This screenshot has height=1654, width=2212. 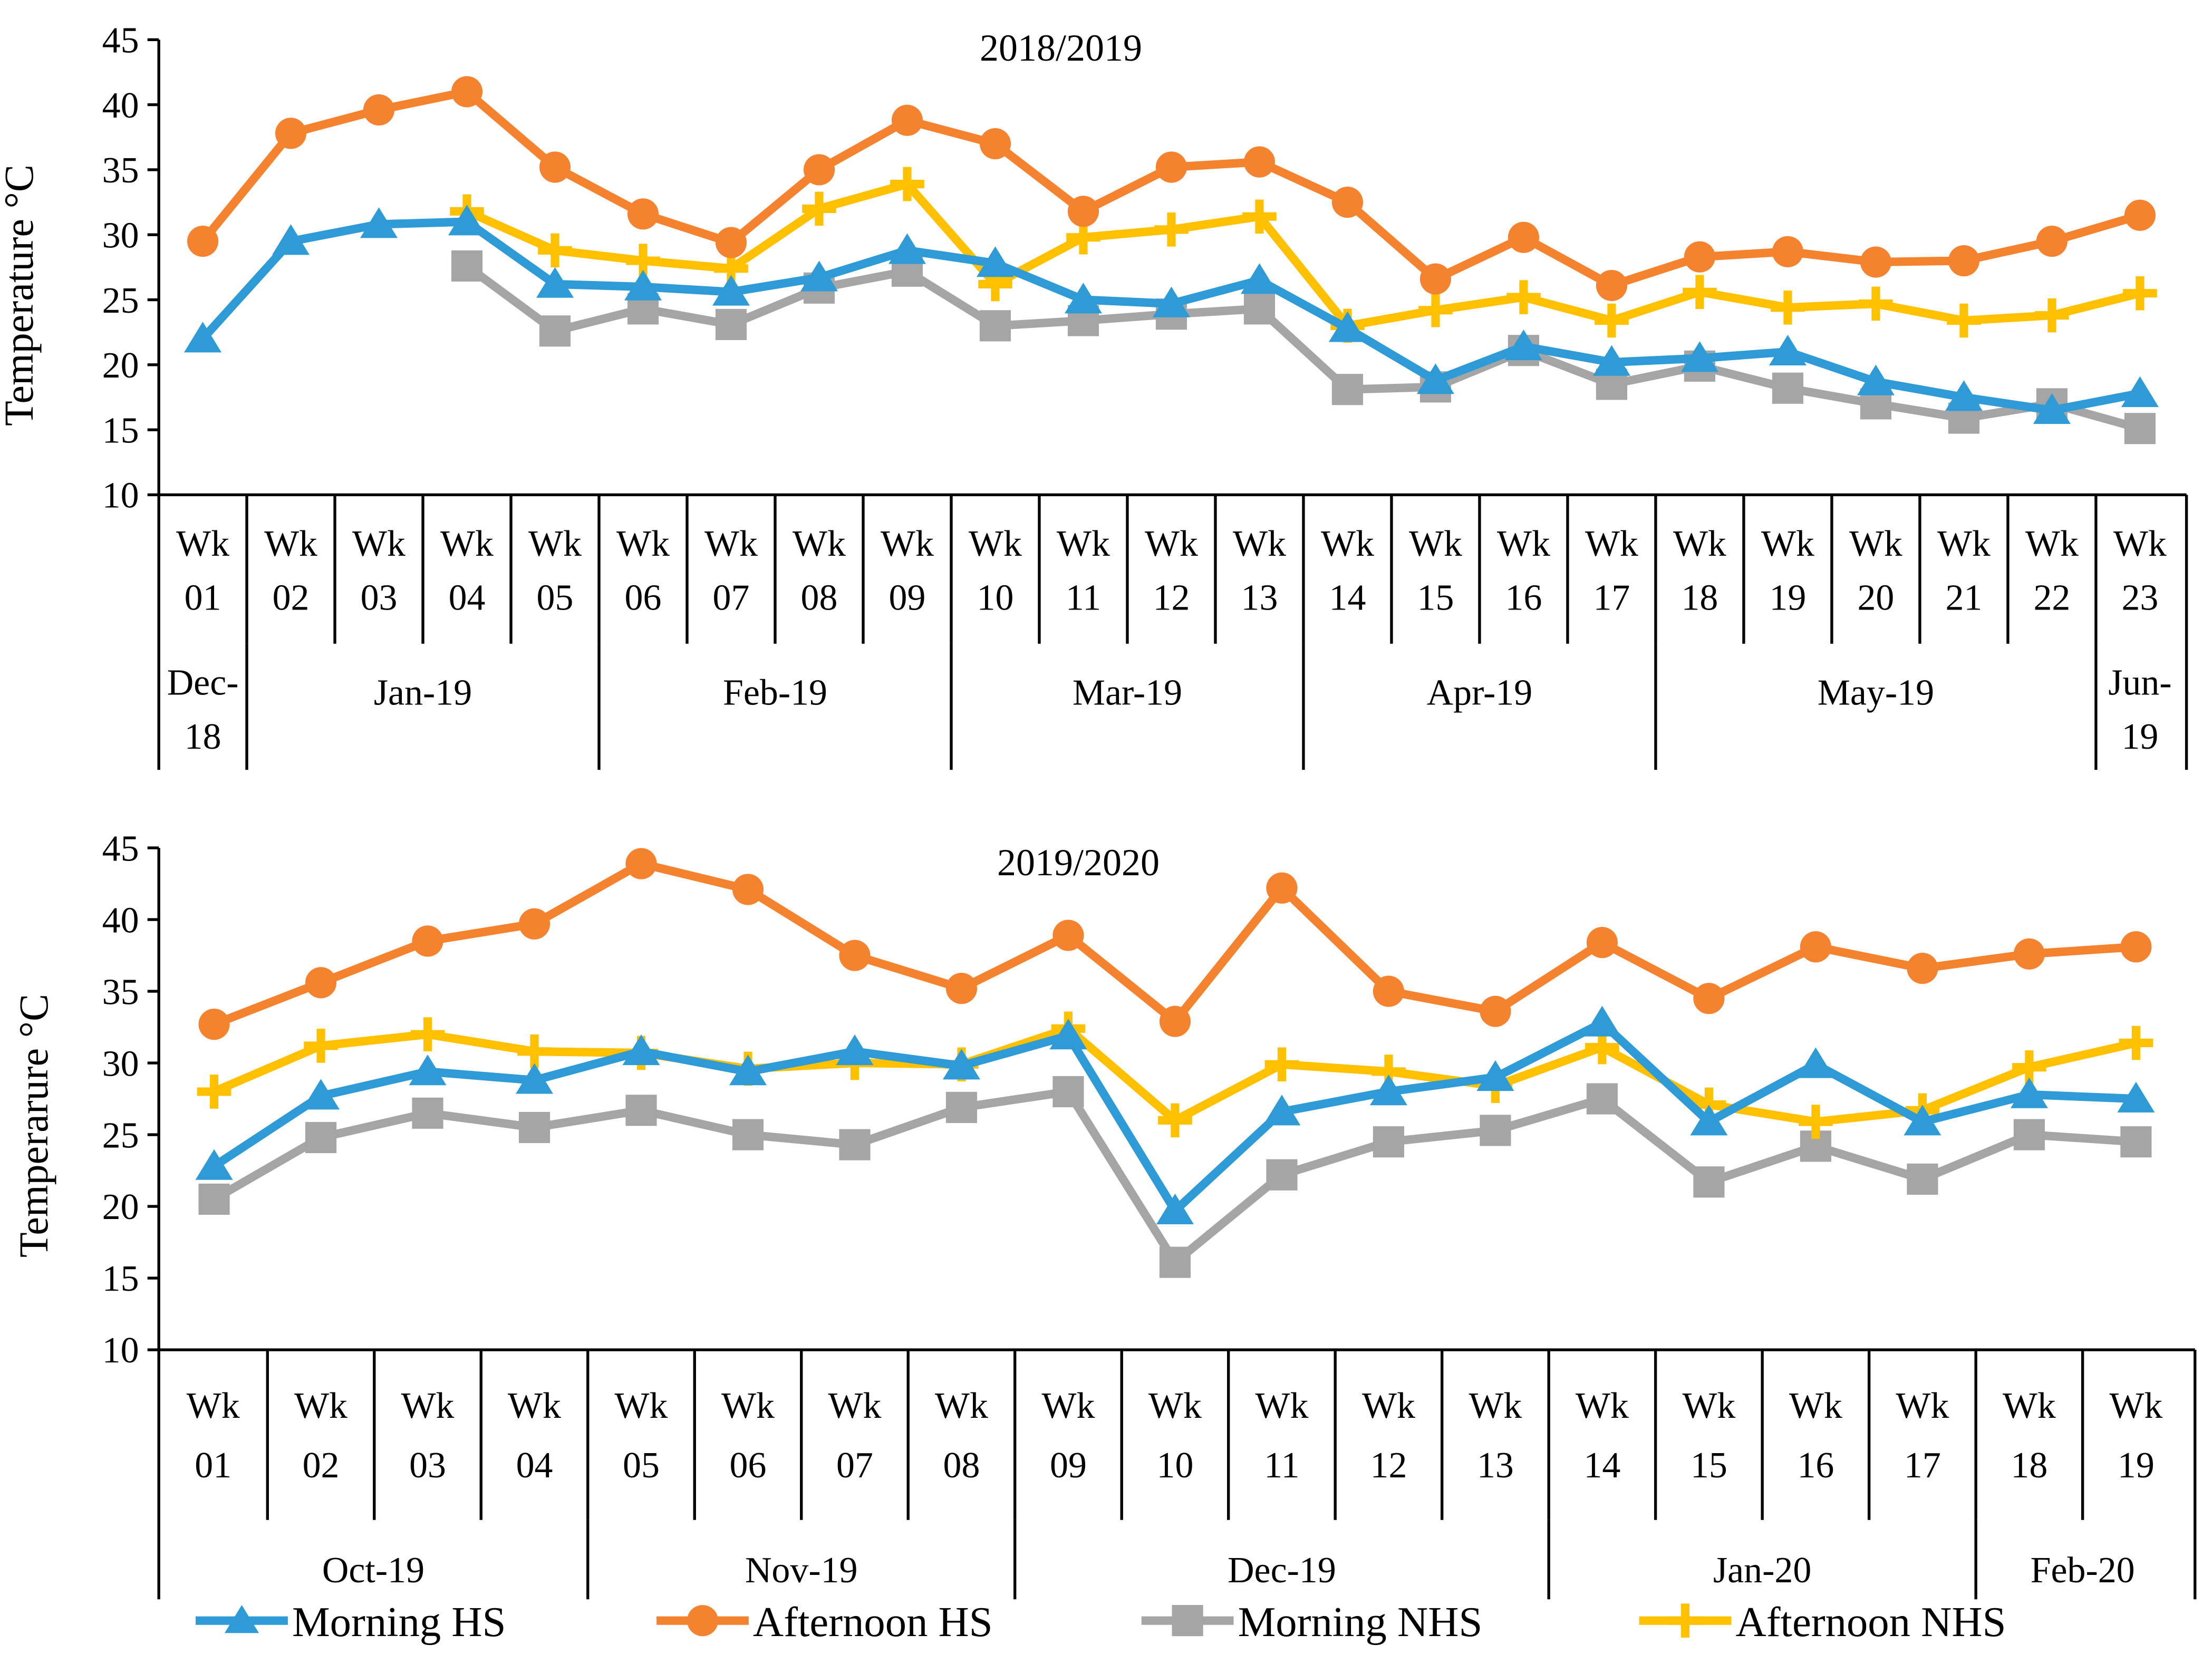 I want to click on month-label: 19, so click(x=2140, y=737).